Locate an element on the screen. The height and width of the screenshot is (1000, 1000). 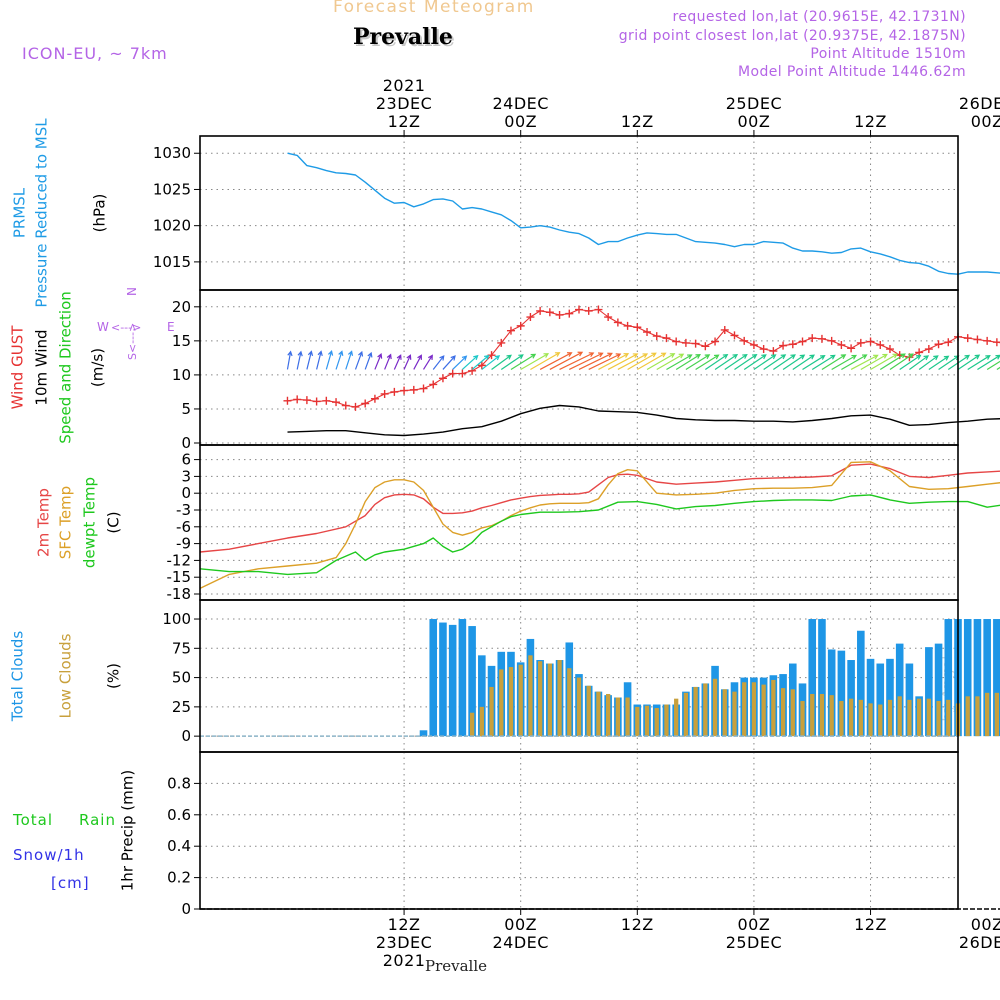
panel-label: (hPa) is located at coordinates (100, 213).